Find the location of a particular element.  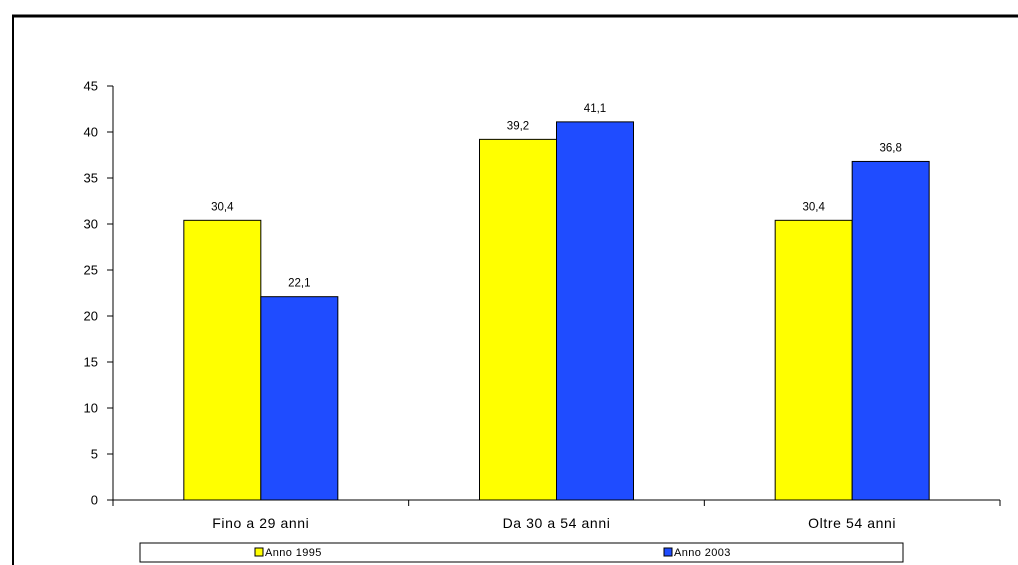

y-tick-label: 10 is located at coordinates (91, 408).